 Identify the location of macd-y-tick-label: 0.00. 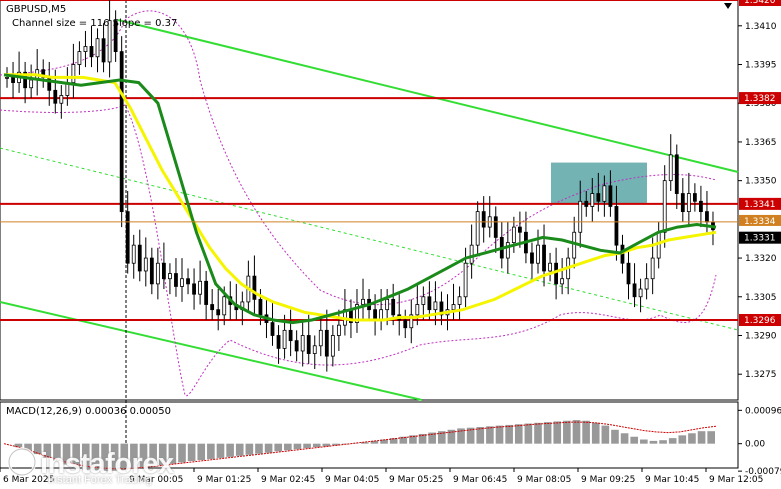
(755, 445).